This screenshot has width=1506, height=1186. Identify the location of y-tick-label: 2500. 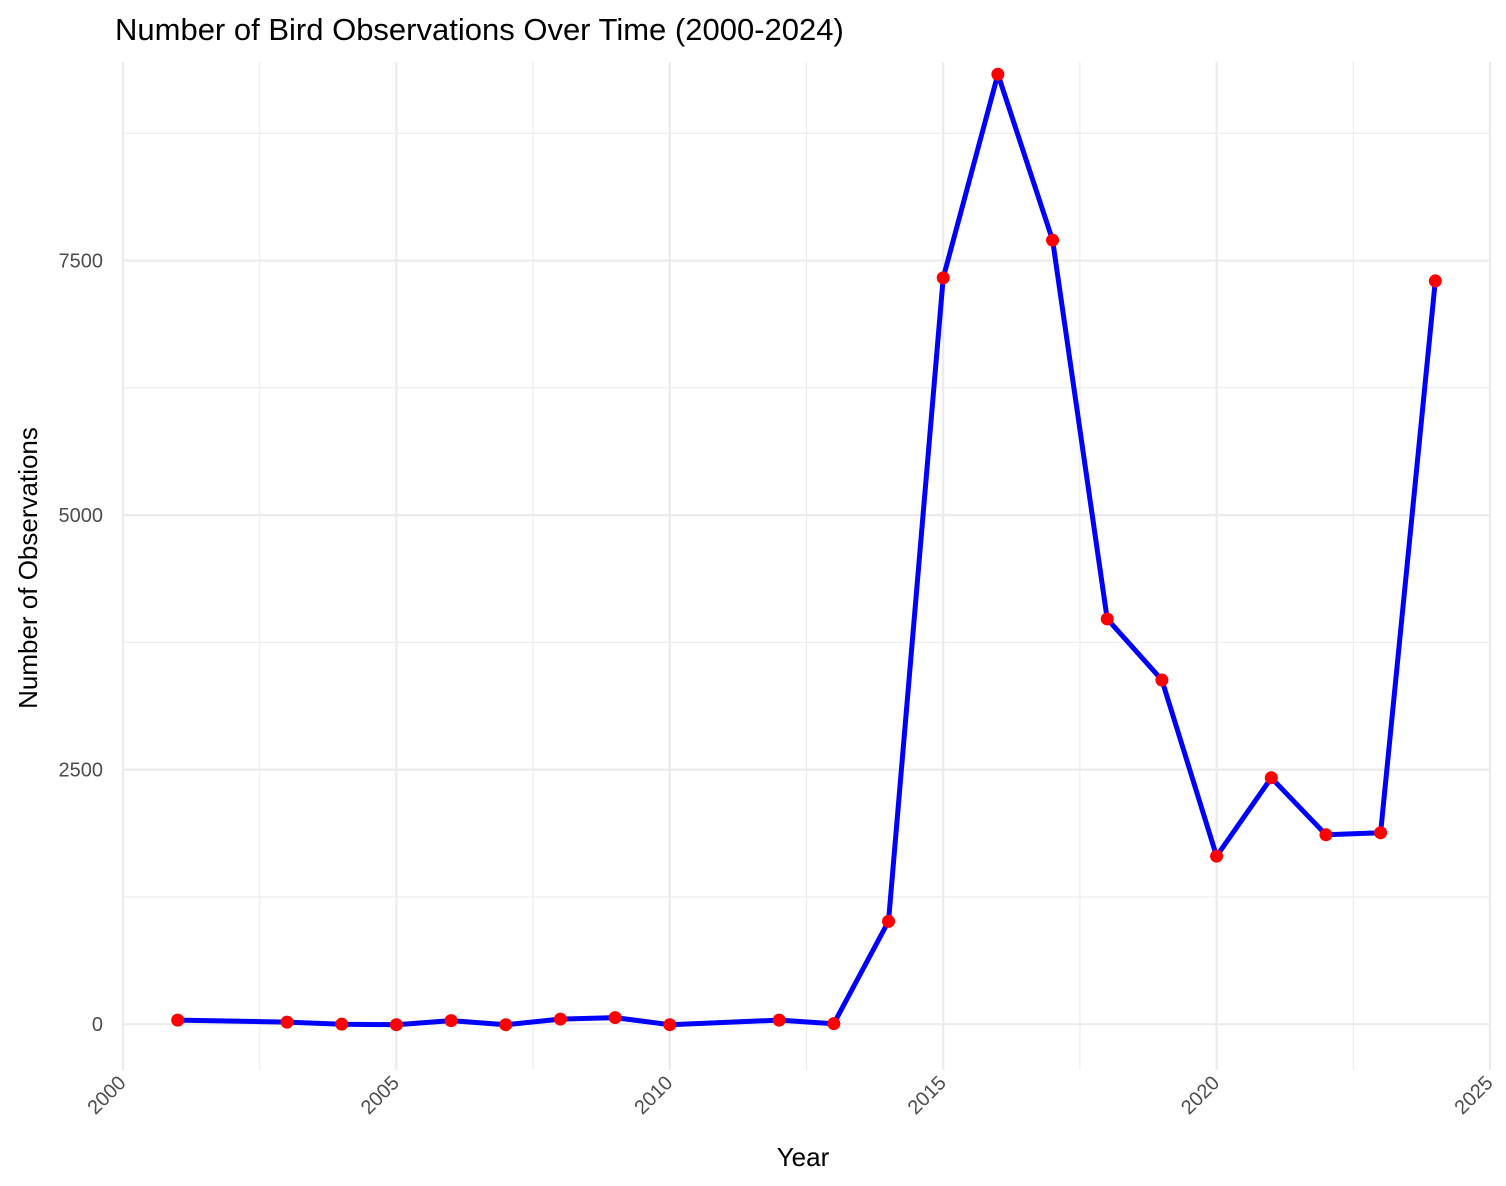
(81, 771).